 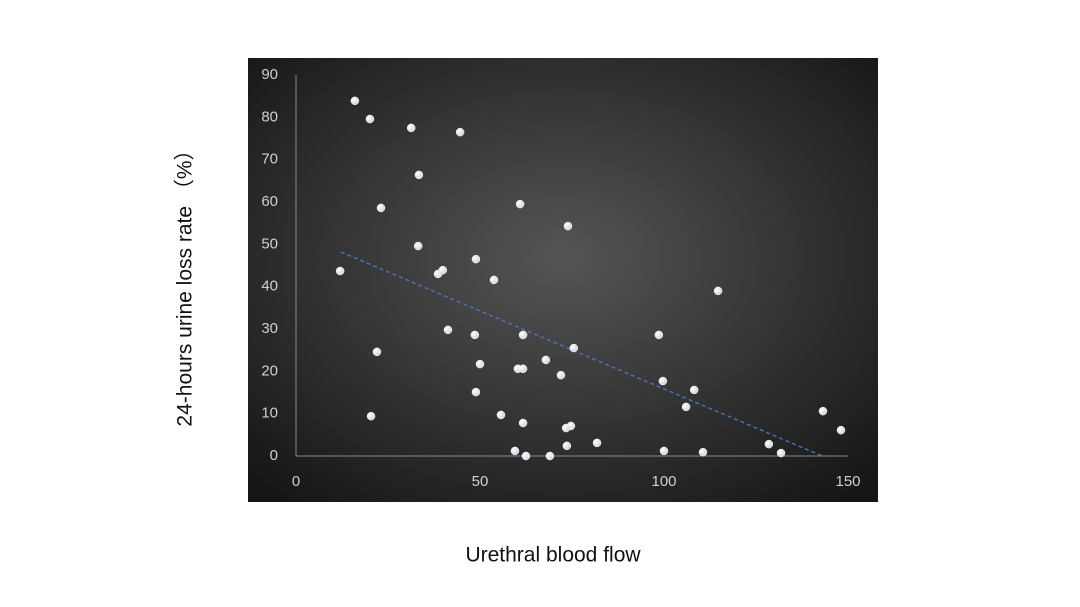 I want to click on x-tick-label: 100, so click(x=663, y=481).